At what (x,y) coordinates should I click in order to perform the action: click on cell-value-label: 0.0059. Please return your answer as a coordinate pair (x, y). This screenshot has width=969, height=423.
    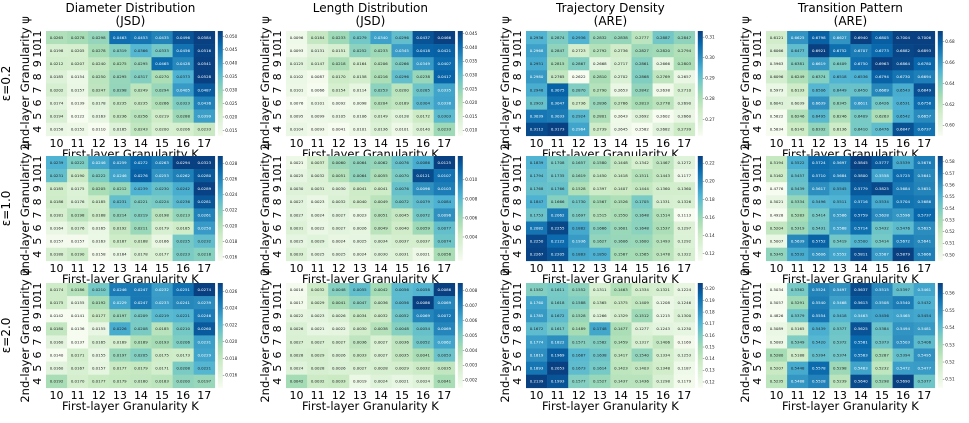
    Looking at the image, I should click on (423, 227).